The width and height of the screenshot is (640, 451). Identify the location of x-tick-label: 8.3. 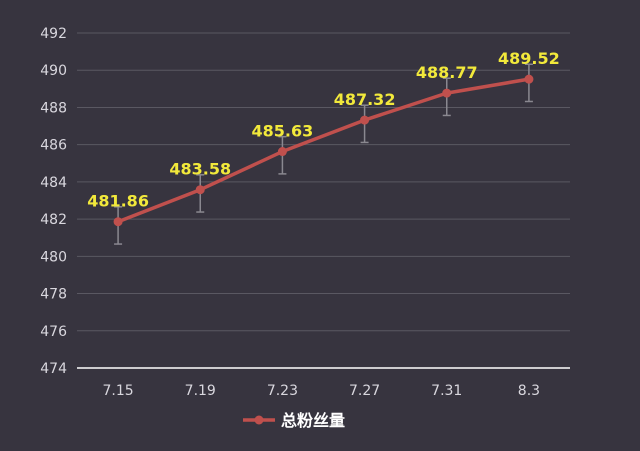
(529, 391).